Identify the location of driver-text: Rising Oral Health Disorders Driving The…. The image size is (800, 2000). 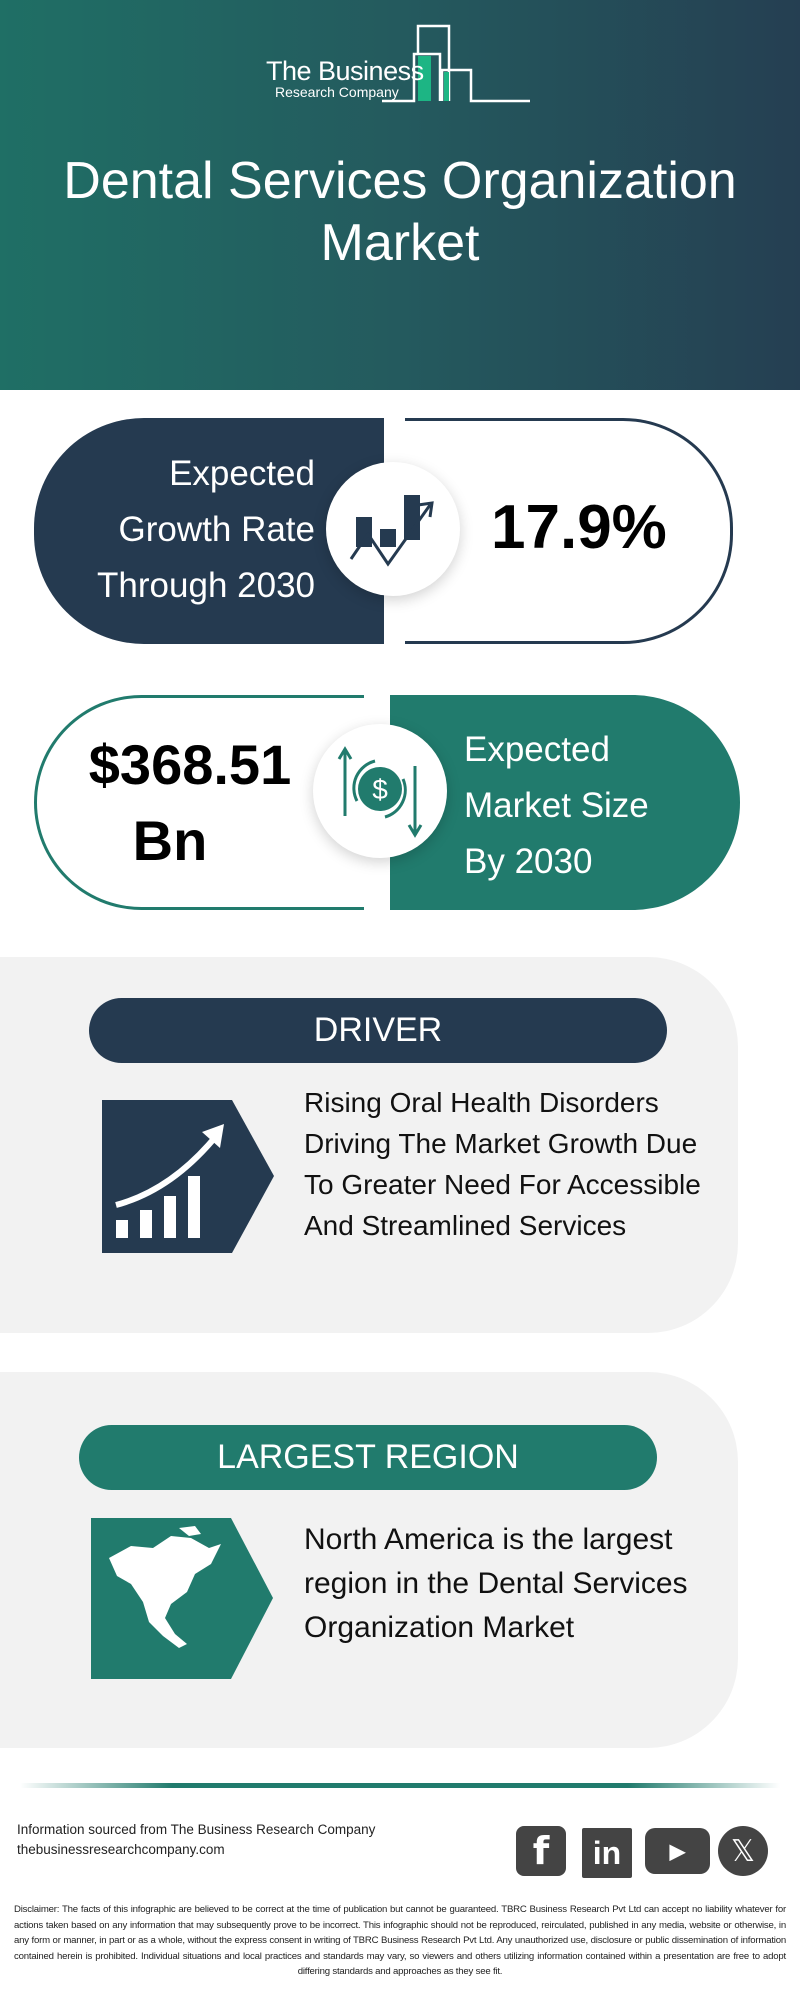
(502, 1164).